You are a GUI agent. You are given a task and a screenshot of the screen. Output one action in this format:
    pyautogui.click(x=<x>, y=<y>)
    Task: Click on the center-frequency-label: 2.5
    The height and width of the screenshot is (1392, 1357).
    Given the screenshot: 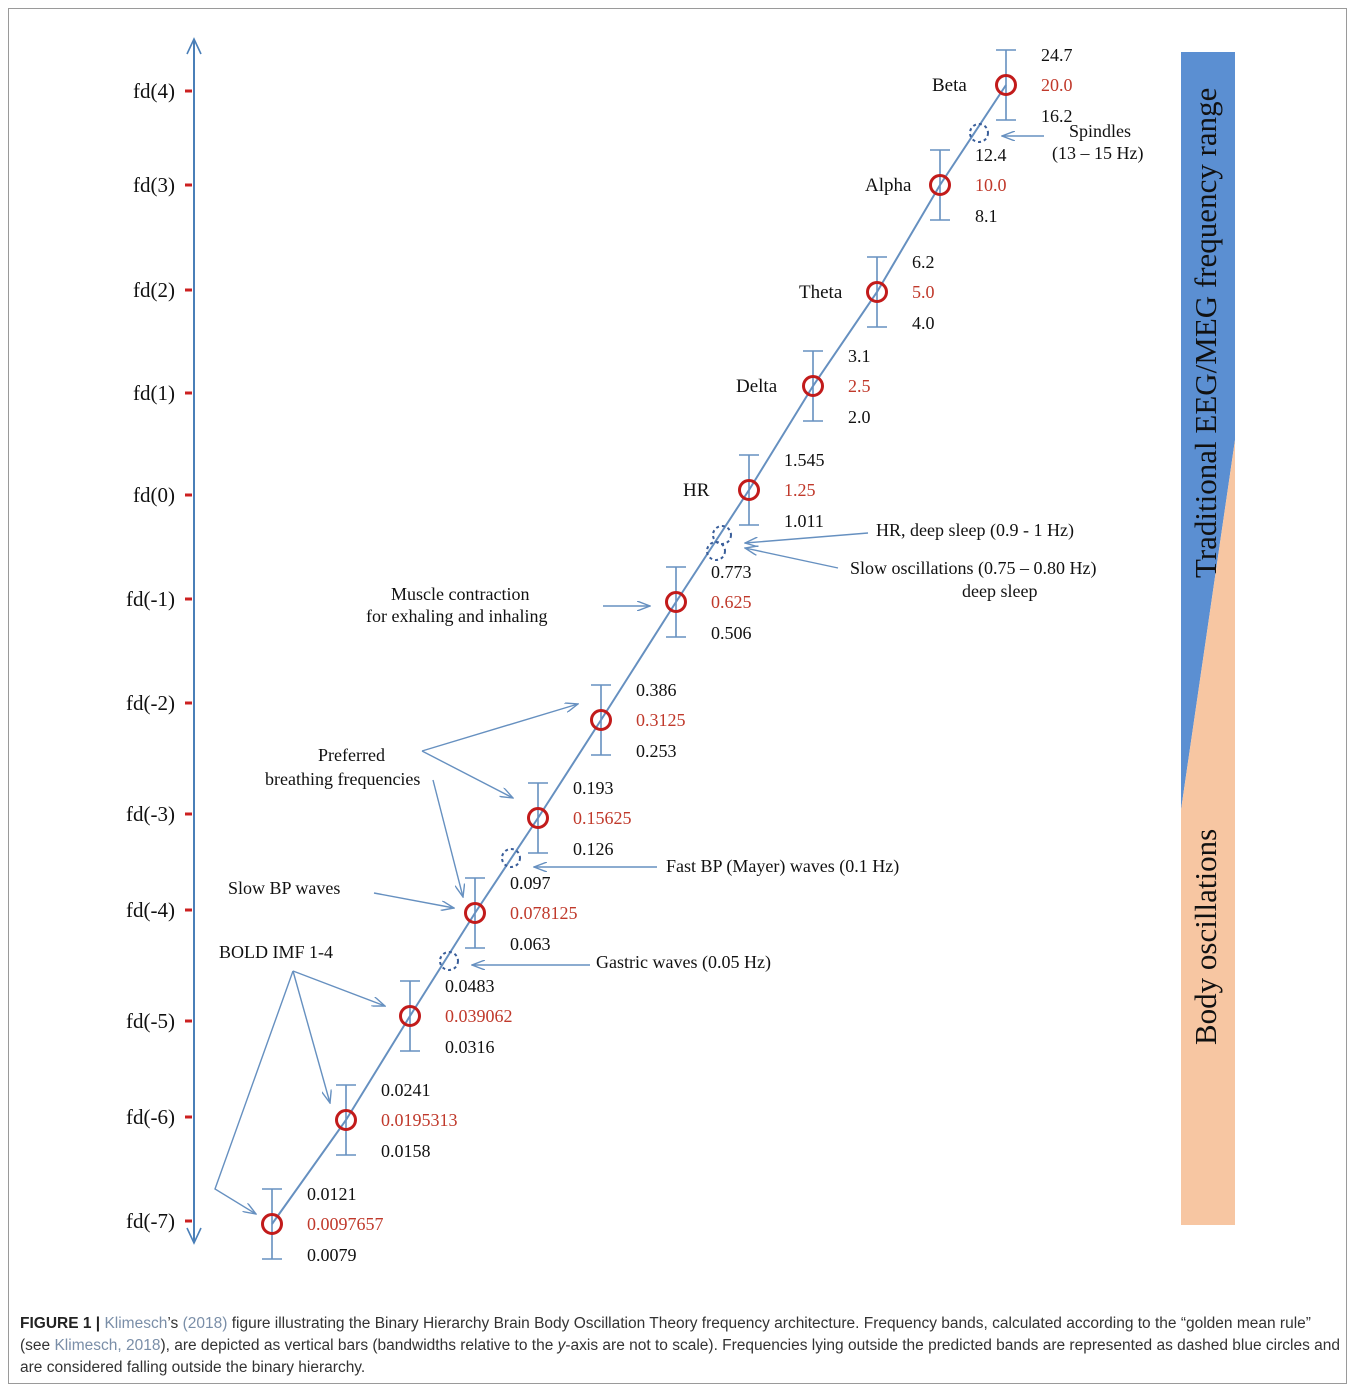 What is the action you would take?
    pyautogui.click(x=859, y=386)
    